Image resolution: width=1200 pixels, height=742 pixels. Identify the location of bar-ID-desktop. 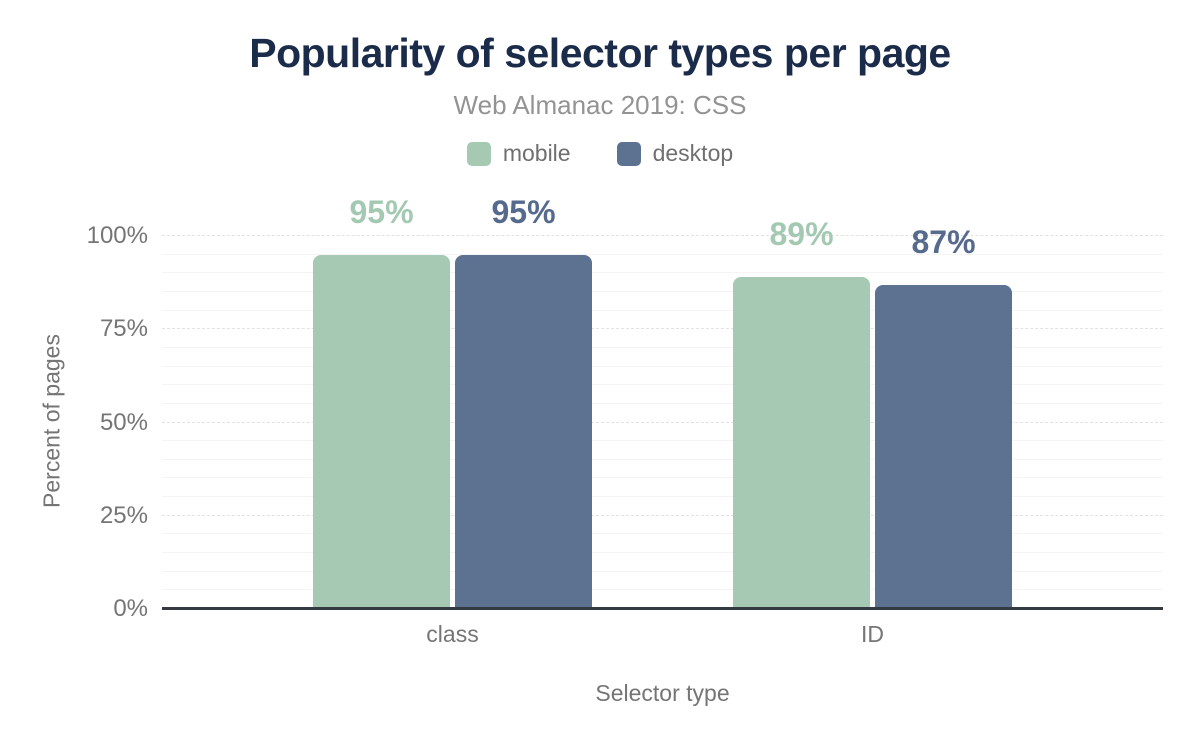
(943, 446).